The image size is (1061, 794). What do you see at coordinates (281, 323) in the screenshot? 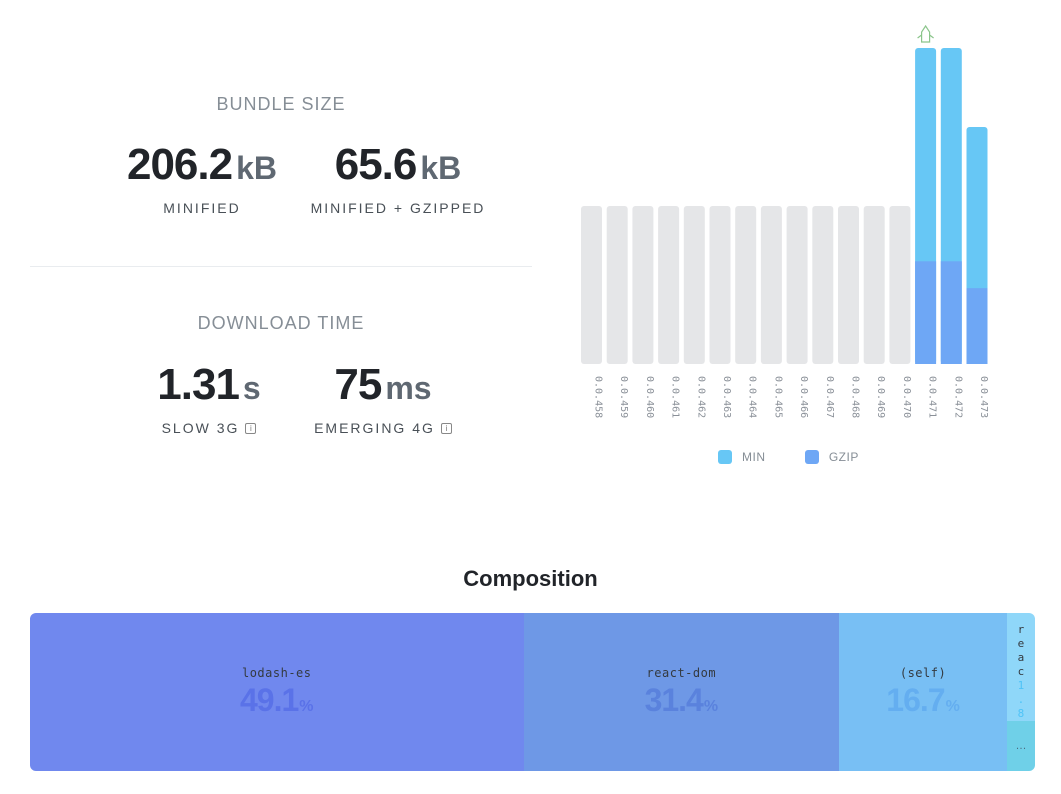
I see `download-time-title: DOWNLOAD TIME` at bounding box center [281, 323].